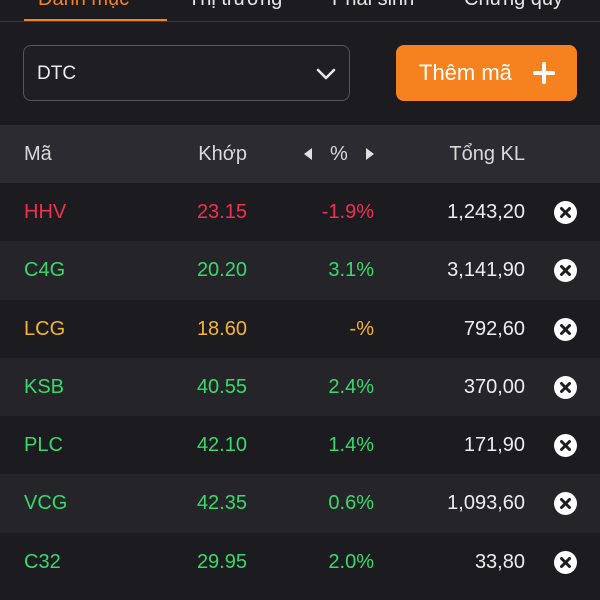 This screenshot has height=600, width=600. What do you see at coordinates (351, 386) in the screenshot?
I see `row-percent: 2.4%` at bounding box center [351, 386].